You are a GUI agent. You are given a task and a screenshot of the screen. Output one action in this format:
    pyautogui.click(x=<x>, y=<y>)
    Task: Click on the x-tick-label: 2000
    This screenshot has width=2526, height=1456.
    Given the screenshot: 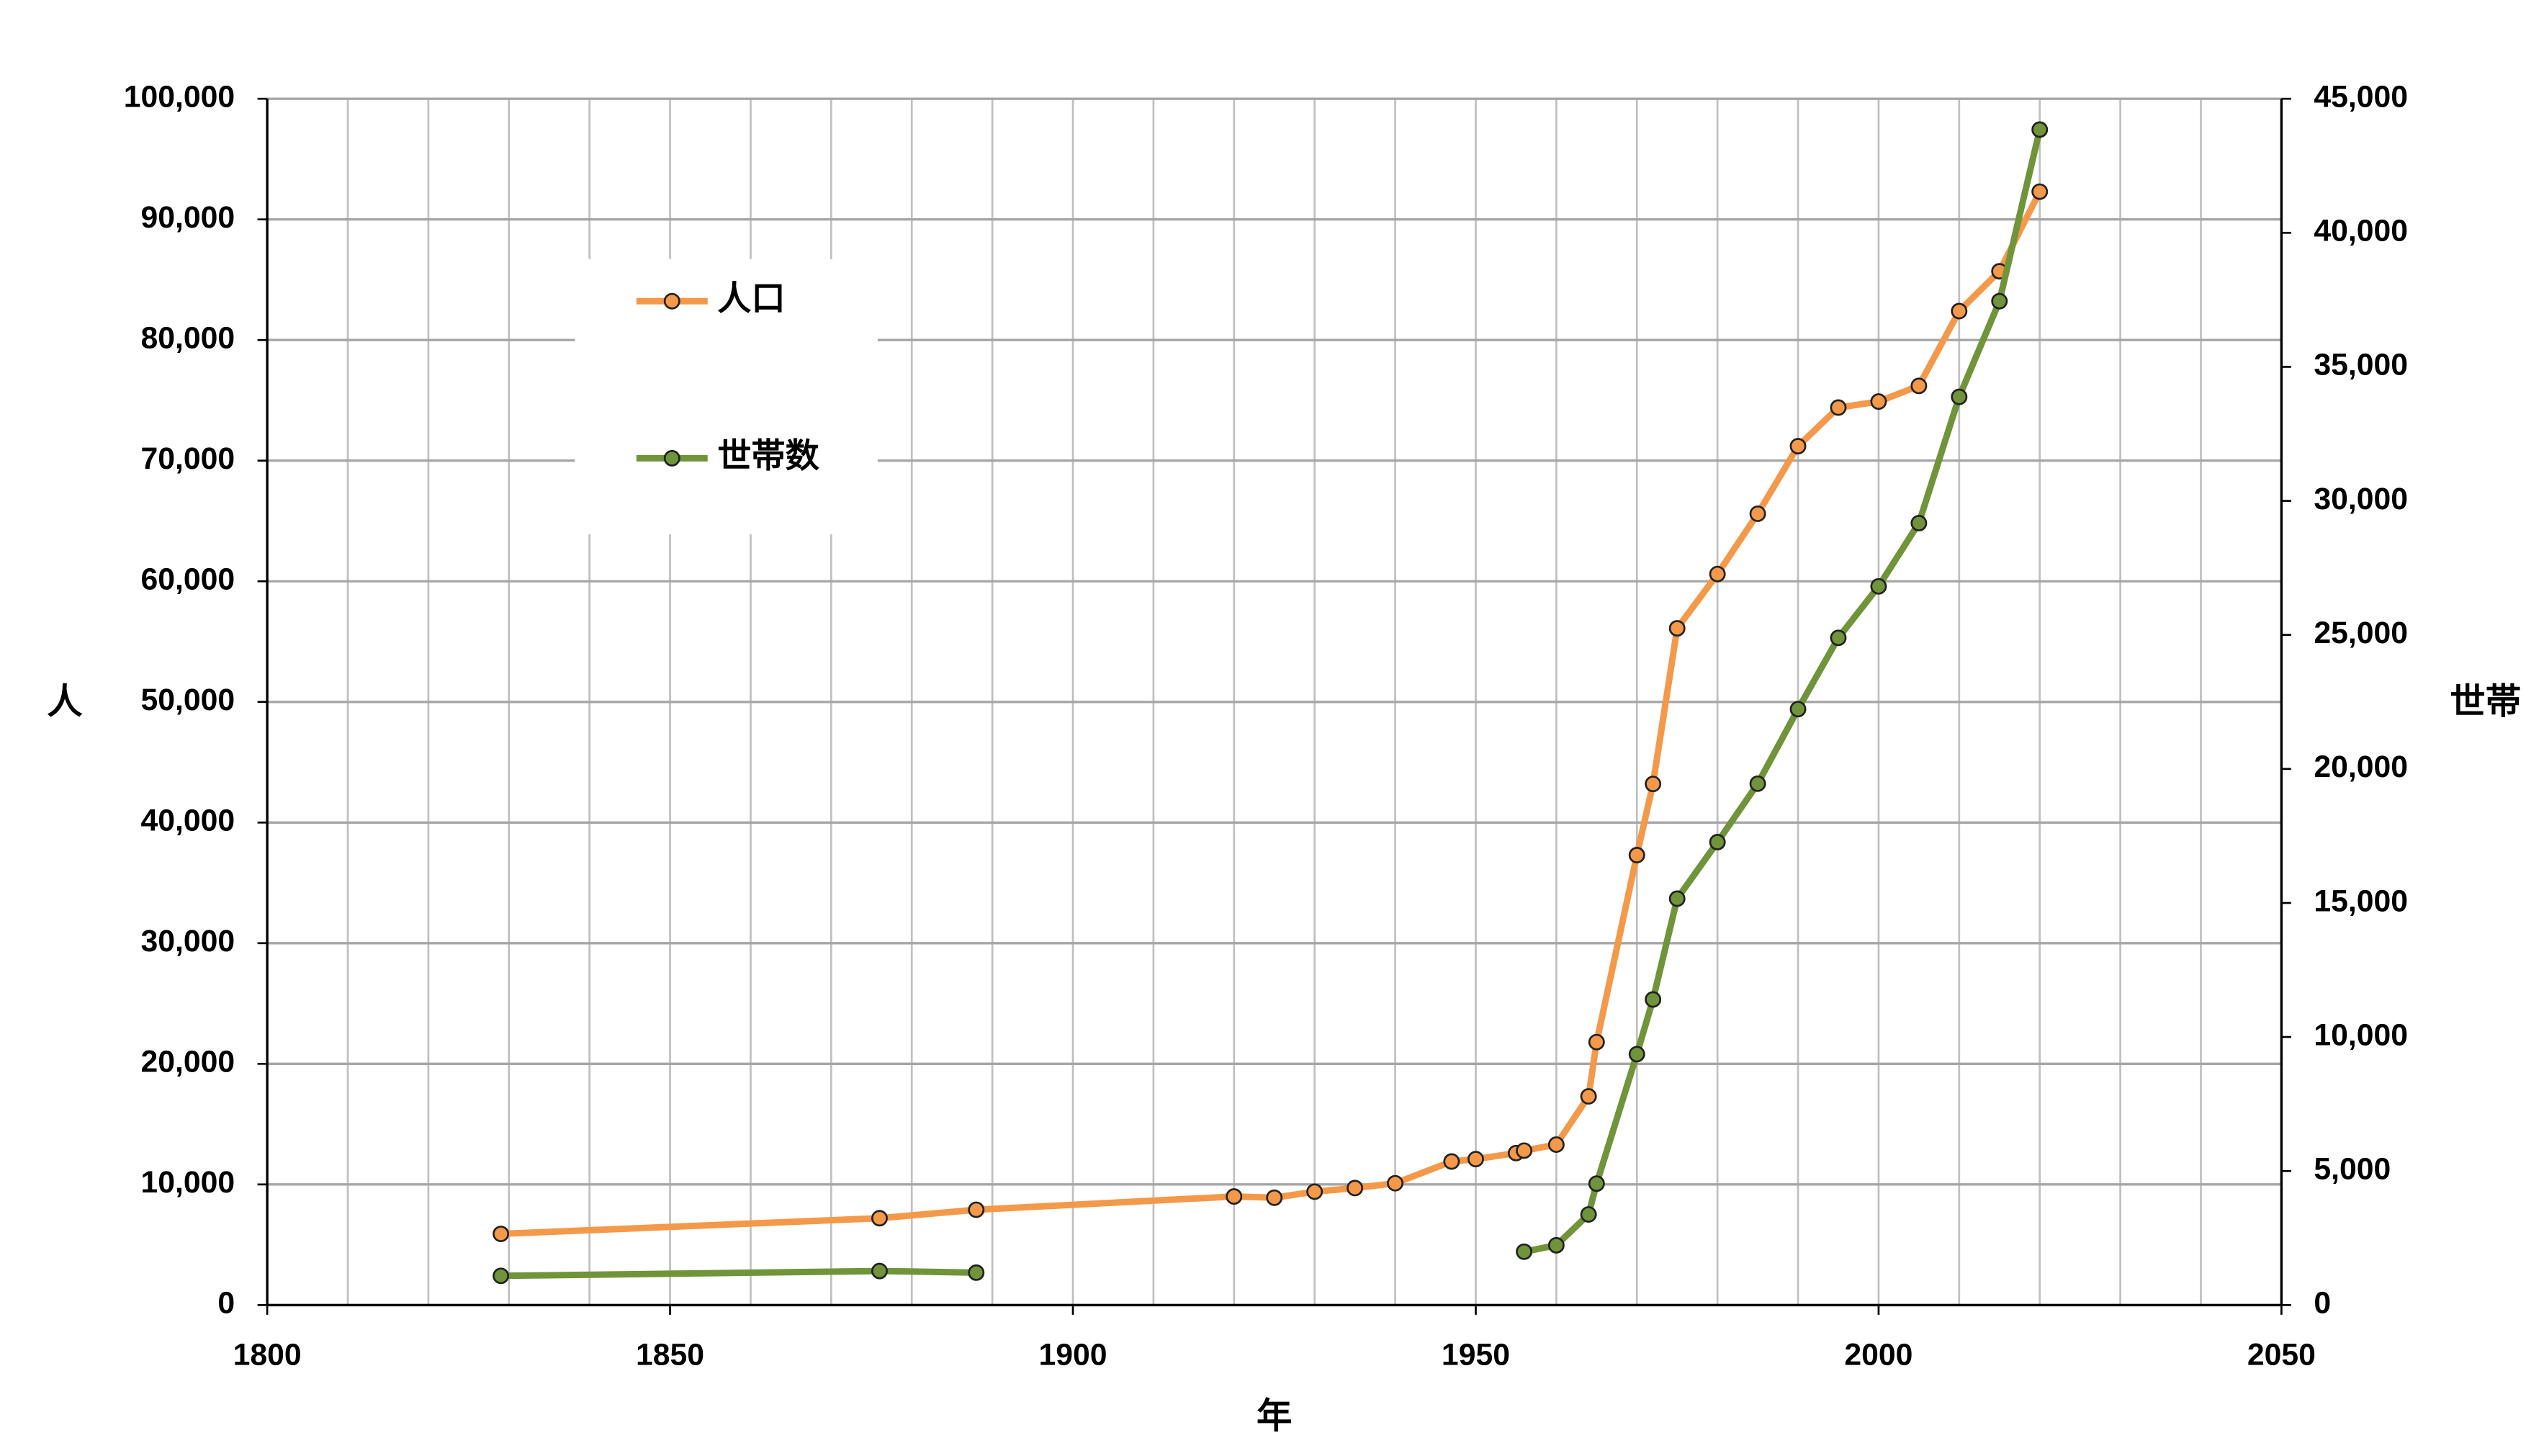 What is the action you would take?
    pyautogui.click(x=1878, y=1355)
    